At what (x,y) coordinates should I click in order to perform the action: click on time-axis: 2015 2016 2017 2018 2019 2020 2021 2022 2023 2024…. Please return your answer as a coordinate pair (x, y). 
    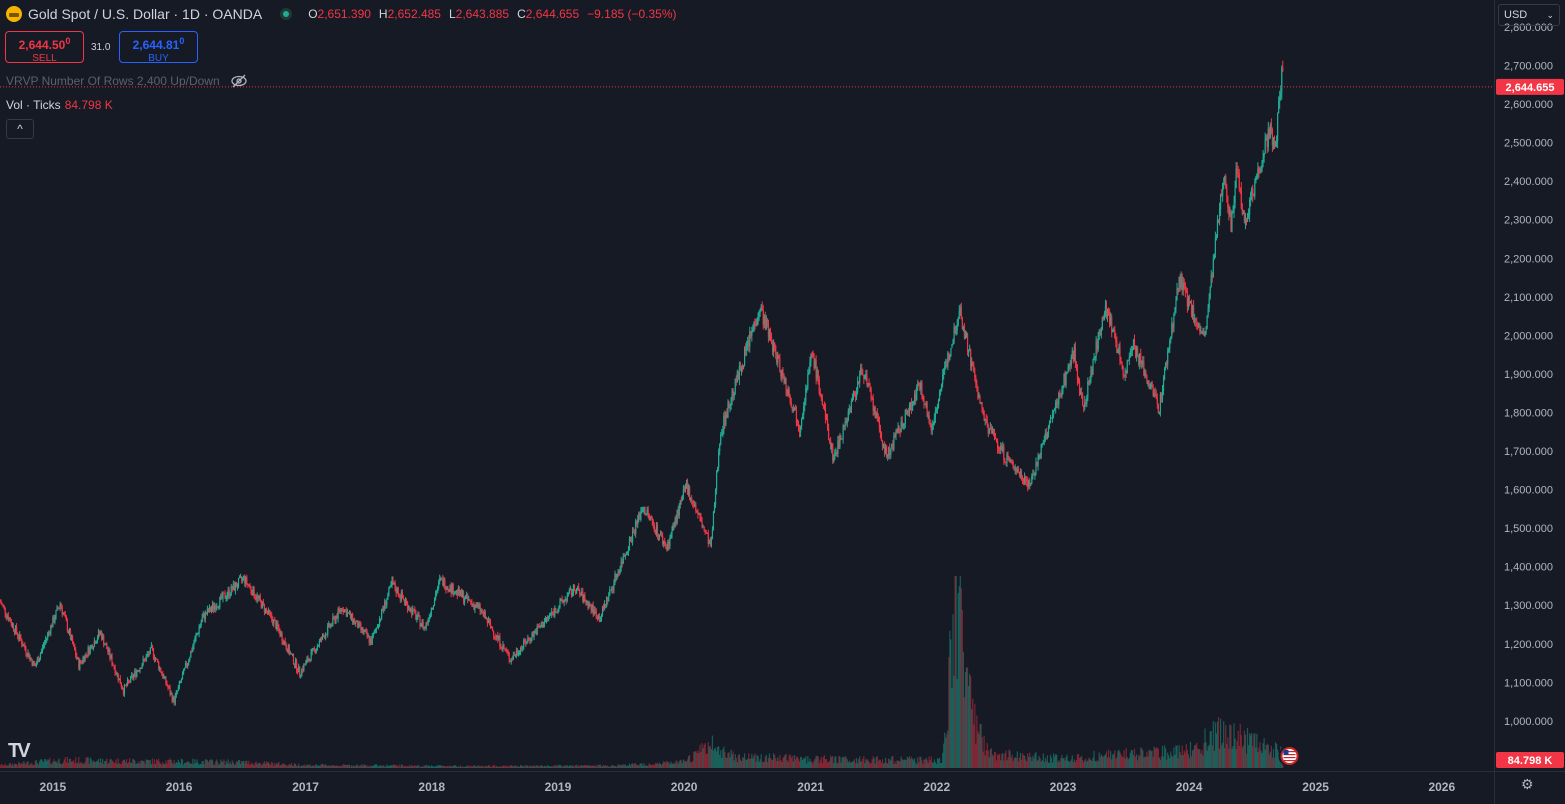
    Looking at the image, I should click on (747, 787).